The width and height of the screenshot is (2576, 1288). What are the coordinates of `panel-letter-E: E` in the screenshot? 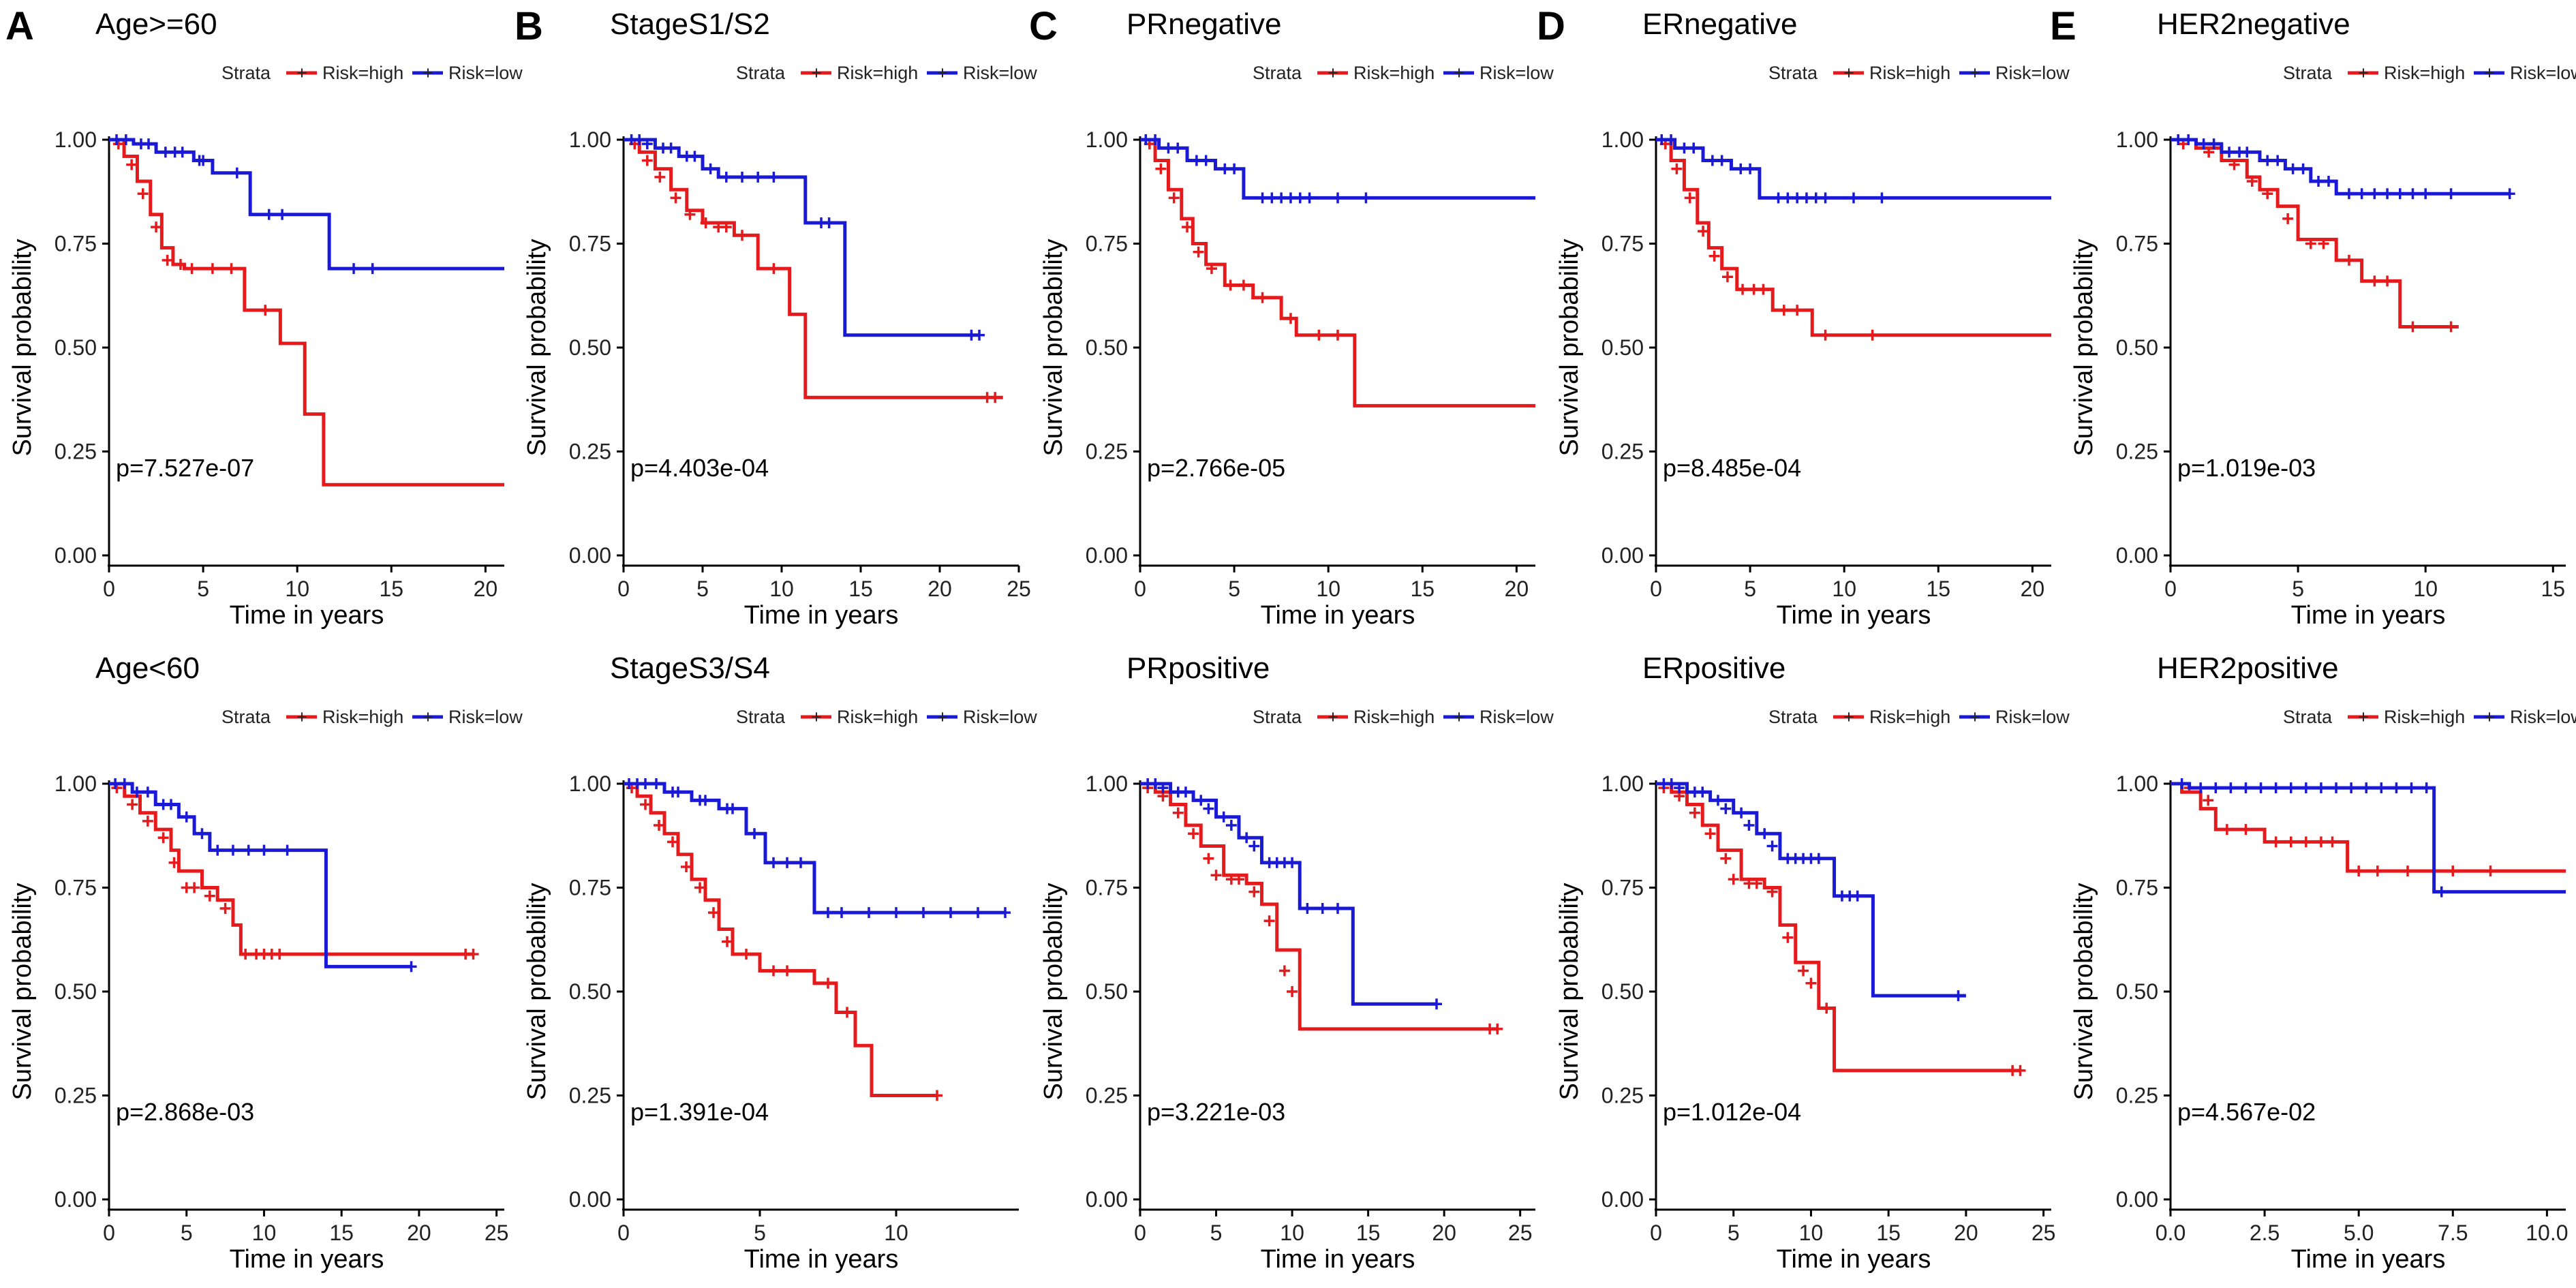 It's located at (2063, 26).